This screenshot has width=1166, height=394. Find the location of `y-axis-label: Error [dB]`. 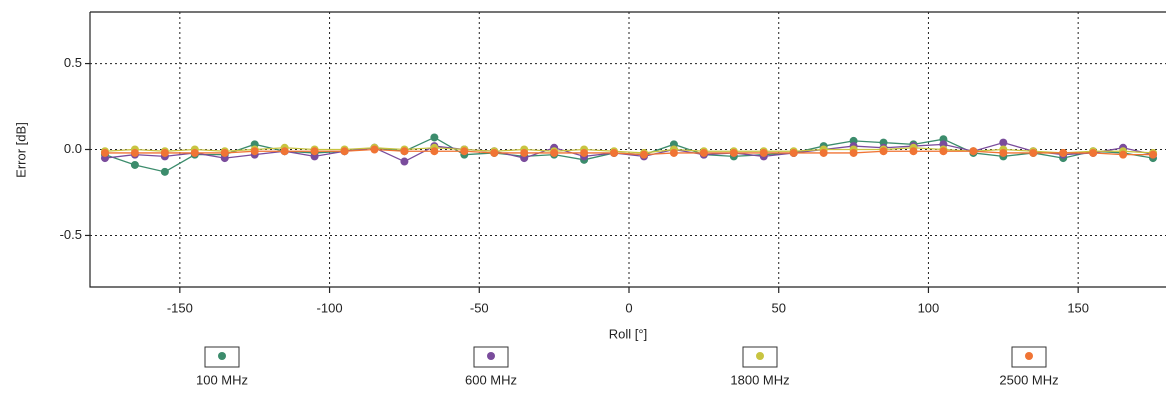

y-axis-label: Error [dB] is located at coordinates (20, 150).